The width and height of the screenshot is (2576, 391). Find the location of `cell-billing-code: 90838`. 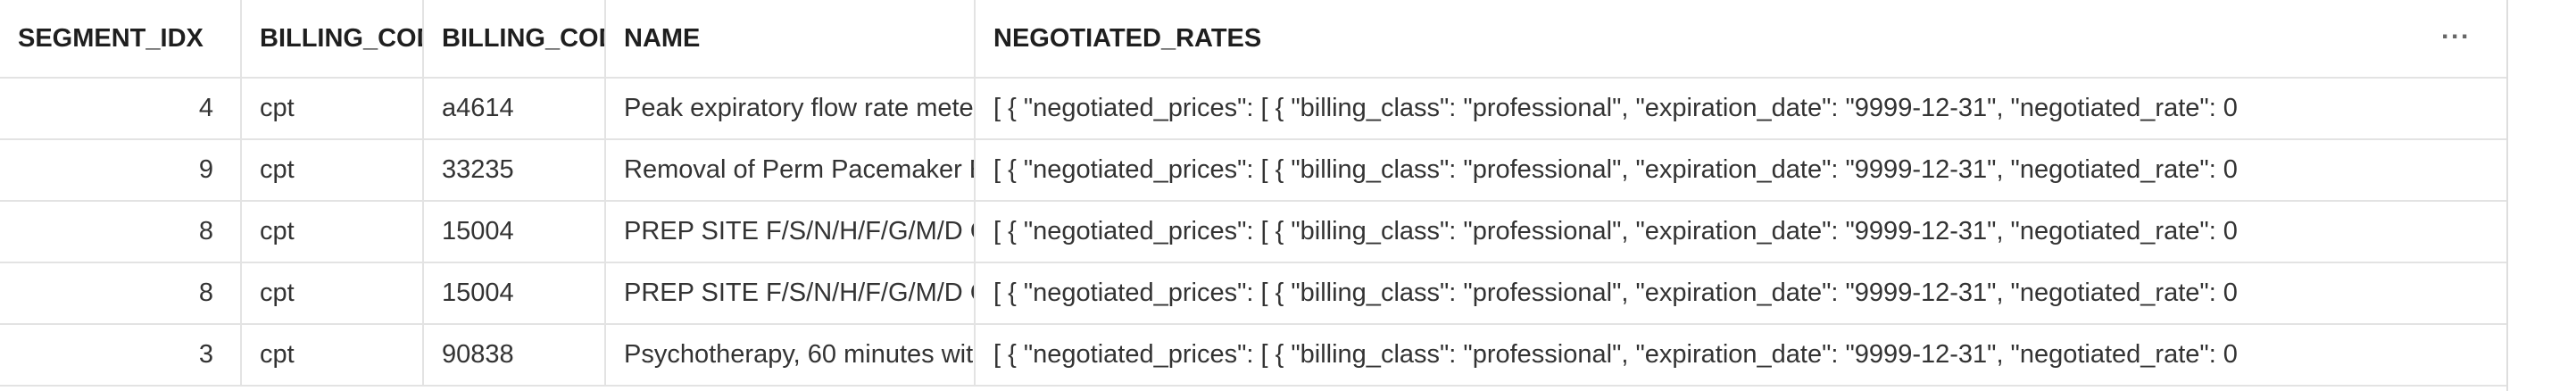

cell-billing-code: 90838 is located at coordinates (514, 355).